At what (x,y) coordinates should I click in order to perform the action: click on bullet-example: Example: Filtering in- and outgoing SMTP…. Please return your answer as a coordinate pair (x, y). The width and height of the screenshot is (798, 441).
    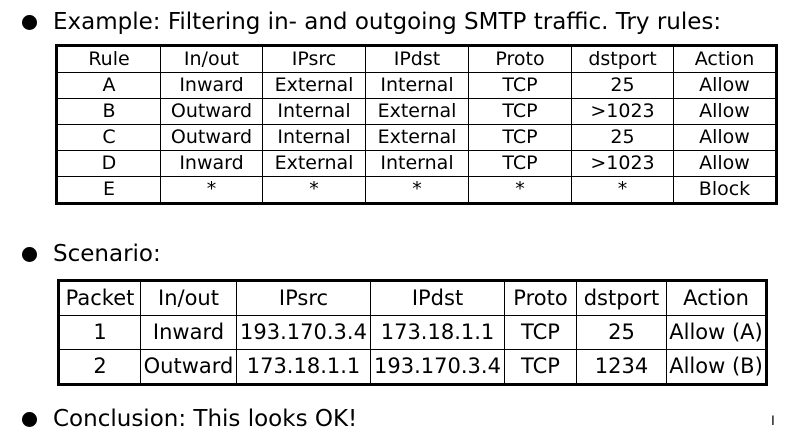
    Looking at the image, I should click on (371, 22).